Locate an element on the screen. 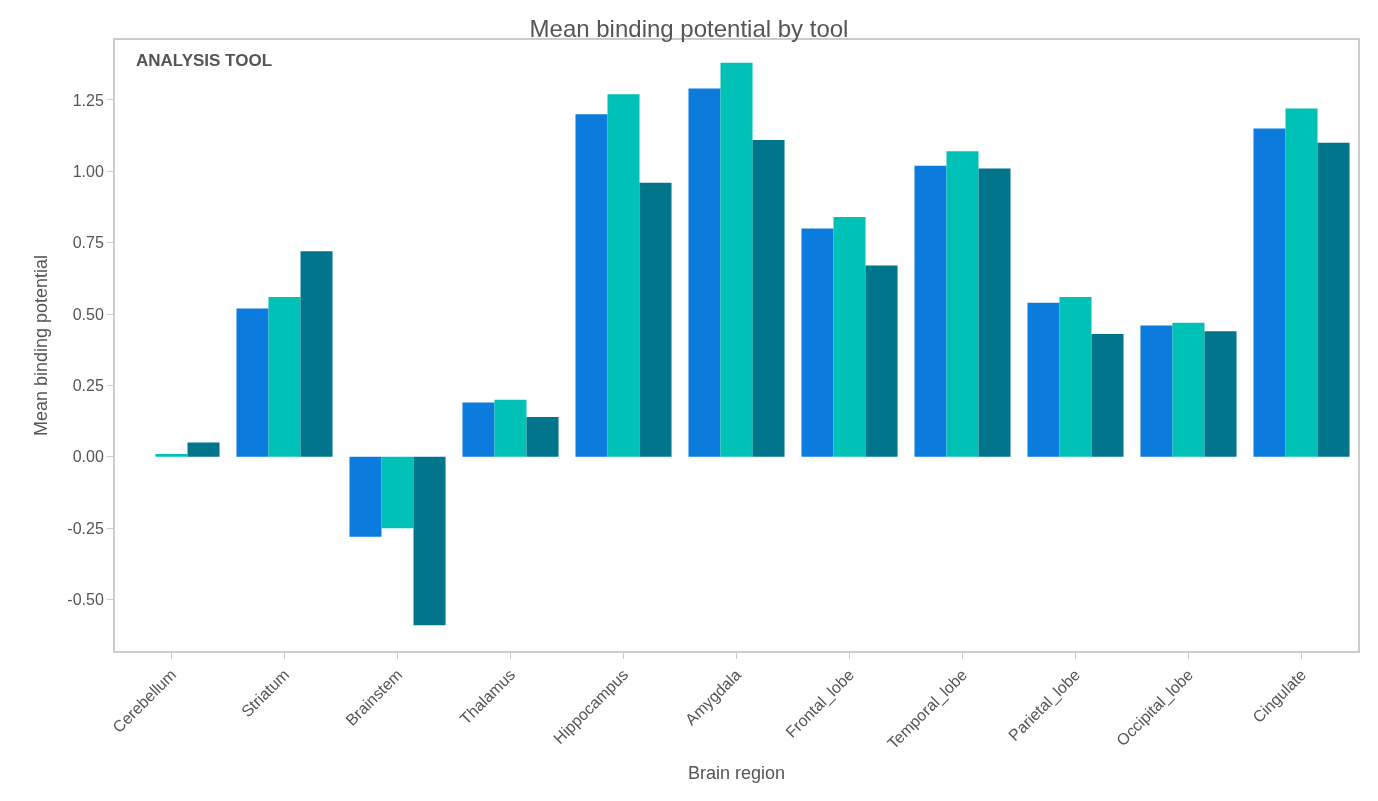 Image resolution: width=1378 pixels, height=801 pixels. chart-title: Mean binding potential by tool is located at coordinates (689, 28).